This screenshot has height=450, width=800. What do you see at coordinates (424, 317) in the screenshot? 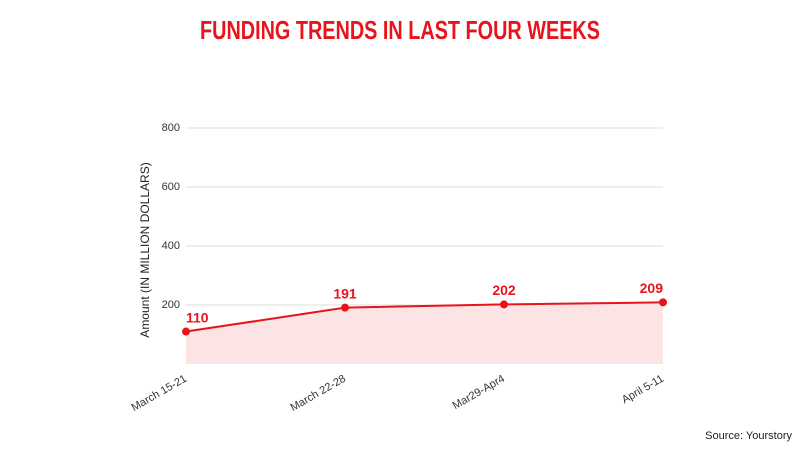
I see `line` at bounding box center [424, 317].